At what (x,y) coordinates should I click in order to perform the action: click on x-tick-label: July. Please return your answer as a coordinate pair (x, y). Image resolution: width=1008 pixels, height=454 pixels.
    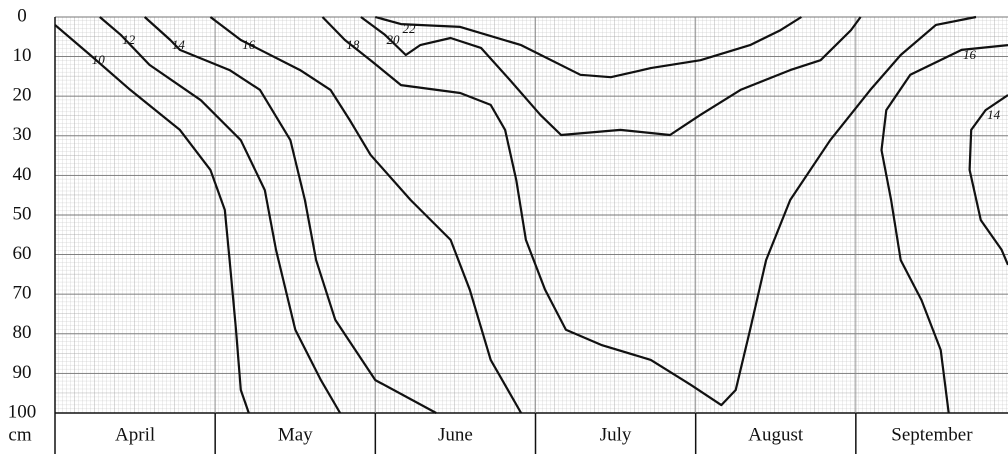
    Looking at the image, I should click on (616, 434).